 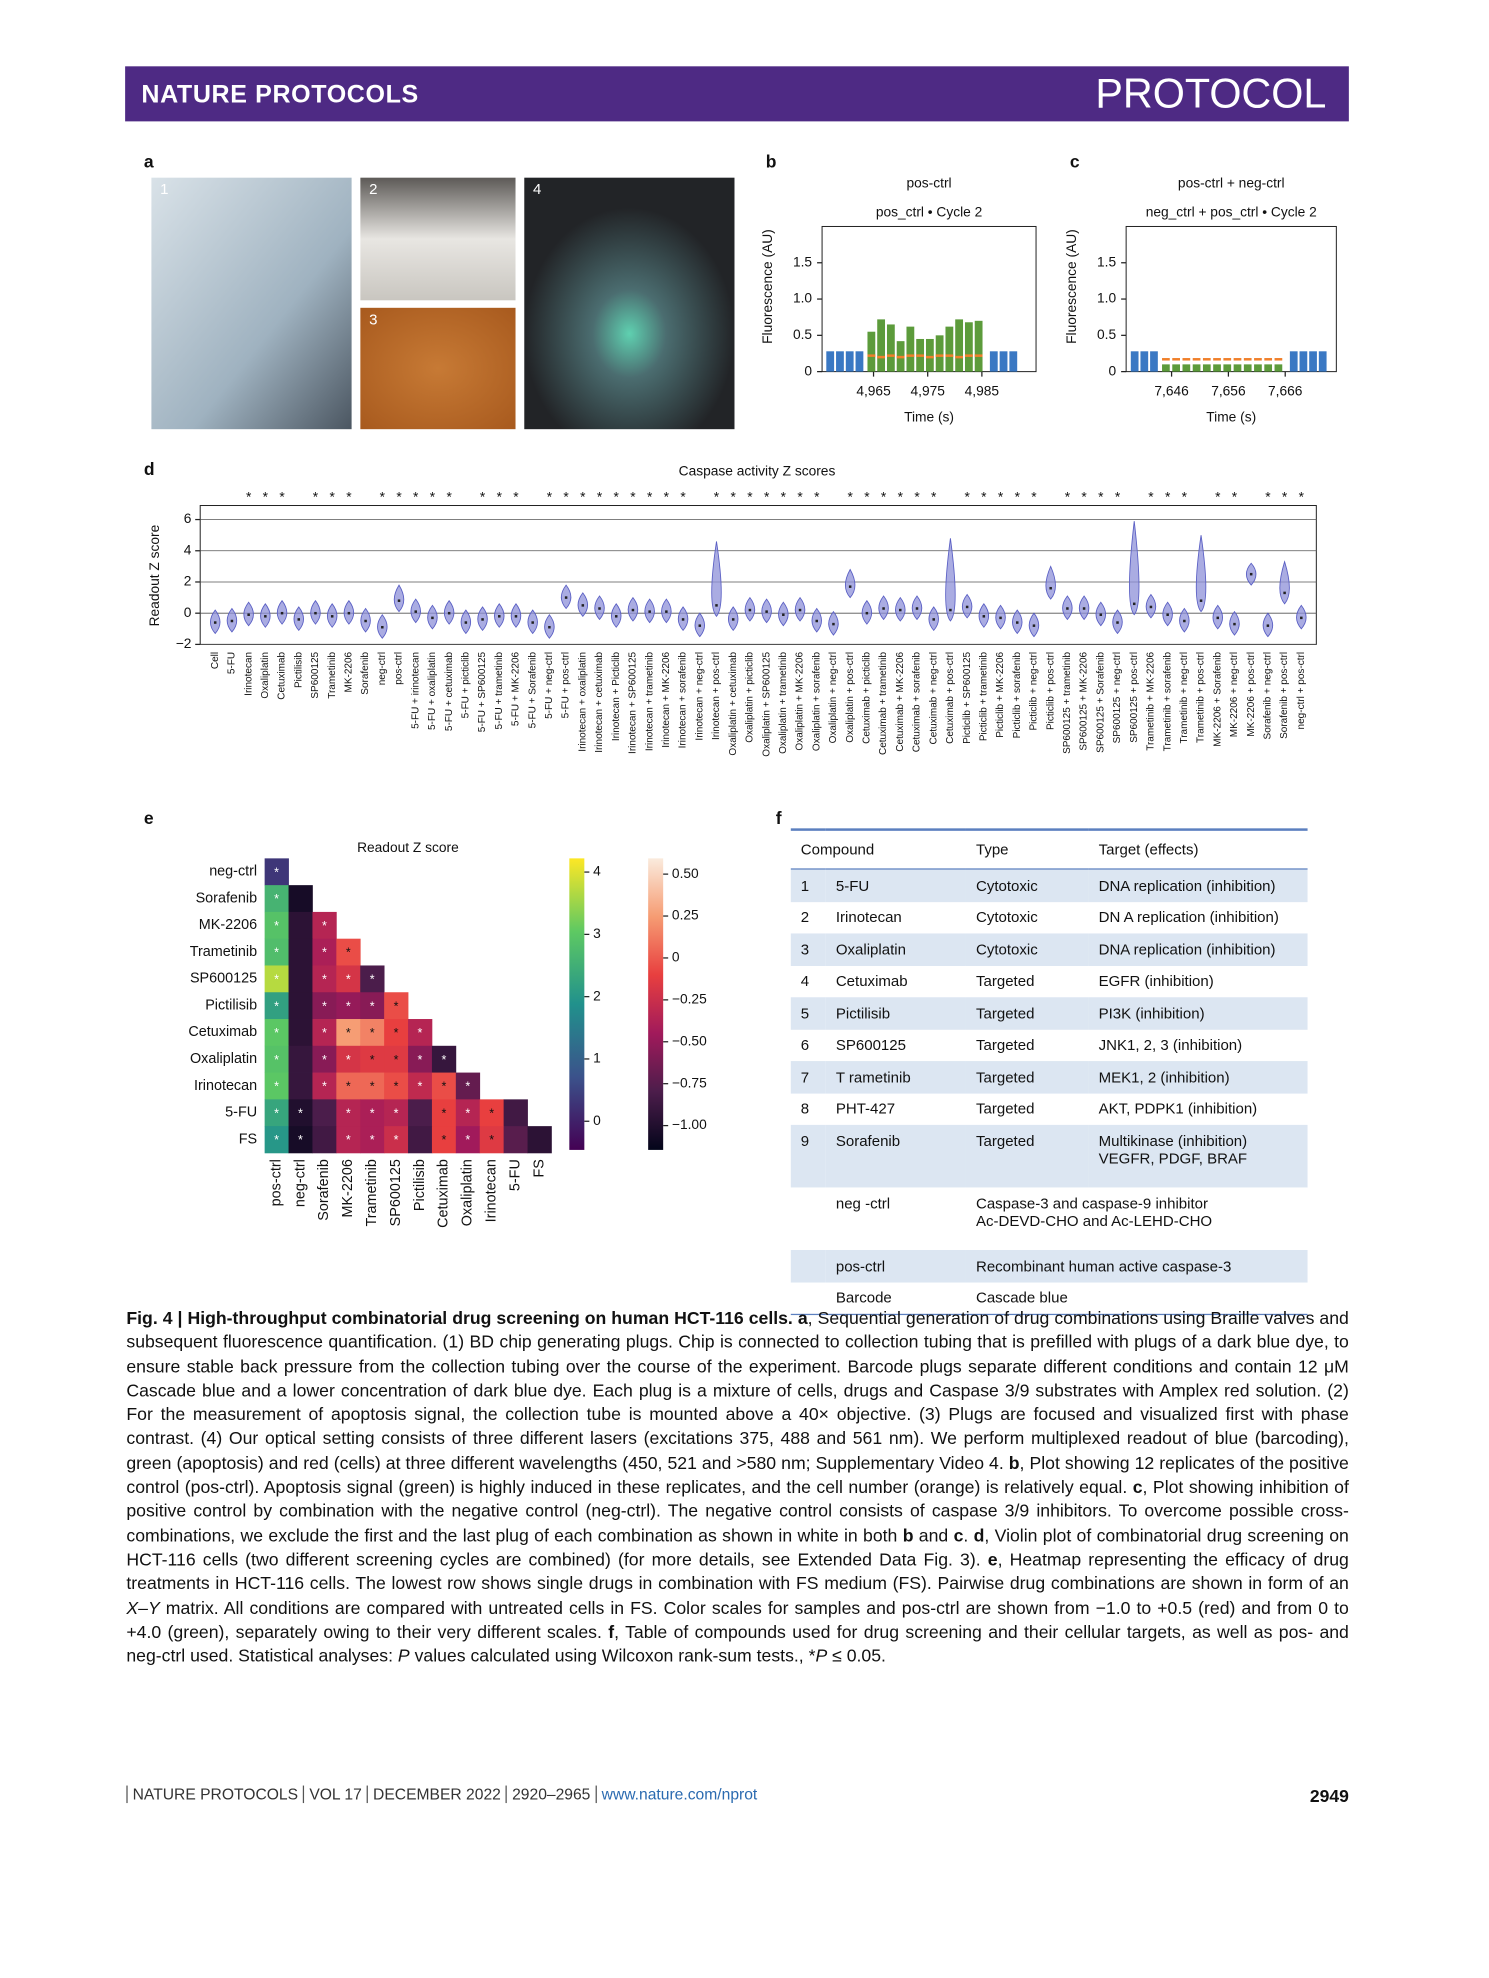 I want to click on category-label: Trametinib, so click(x=332, y=674).